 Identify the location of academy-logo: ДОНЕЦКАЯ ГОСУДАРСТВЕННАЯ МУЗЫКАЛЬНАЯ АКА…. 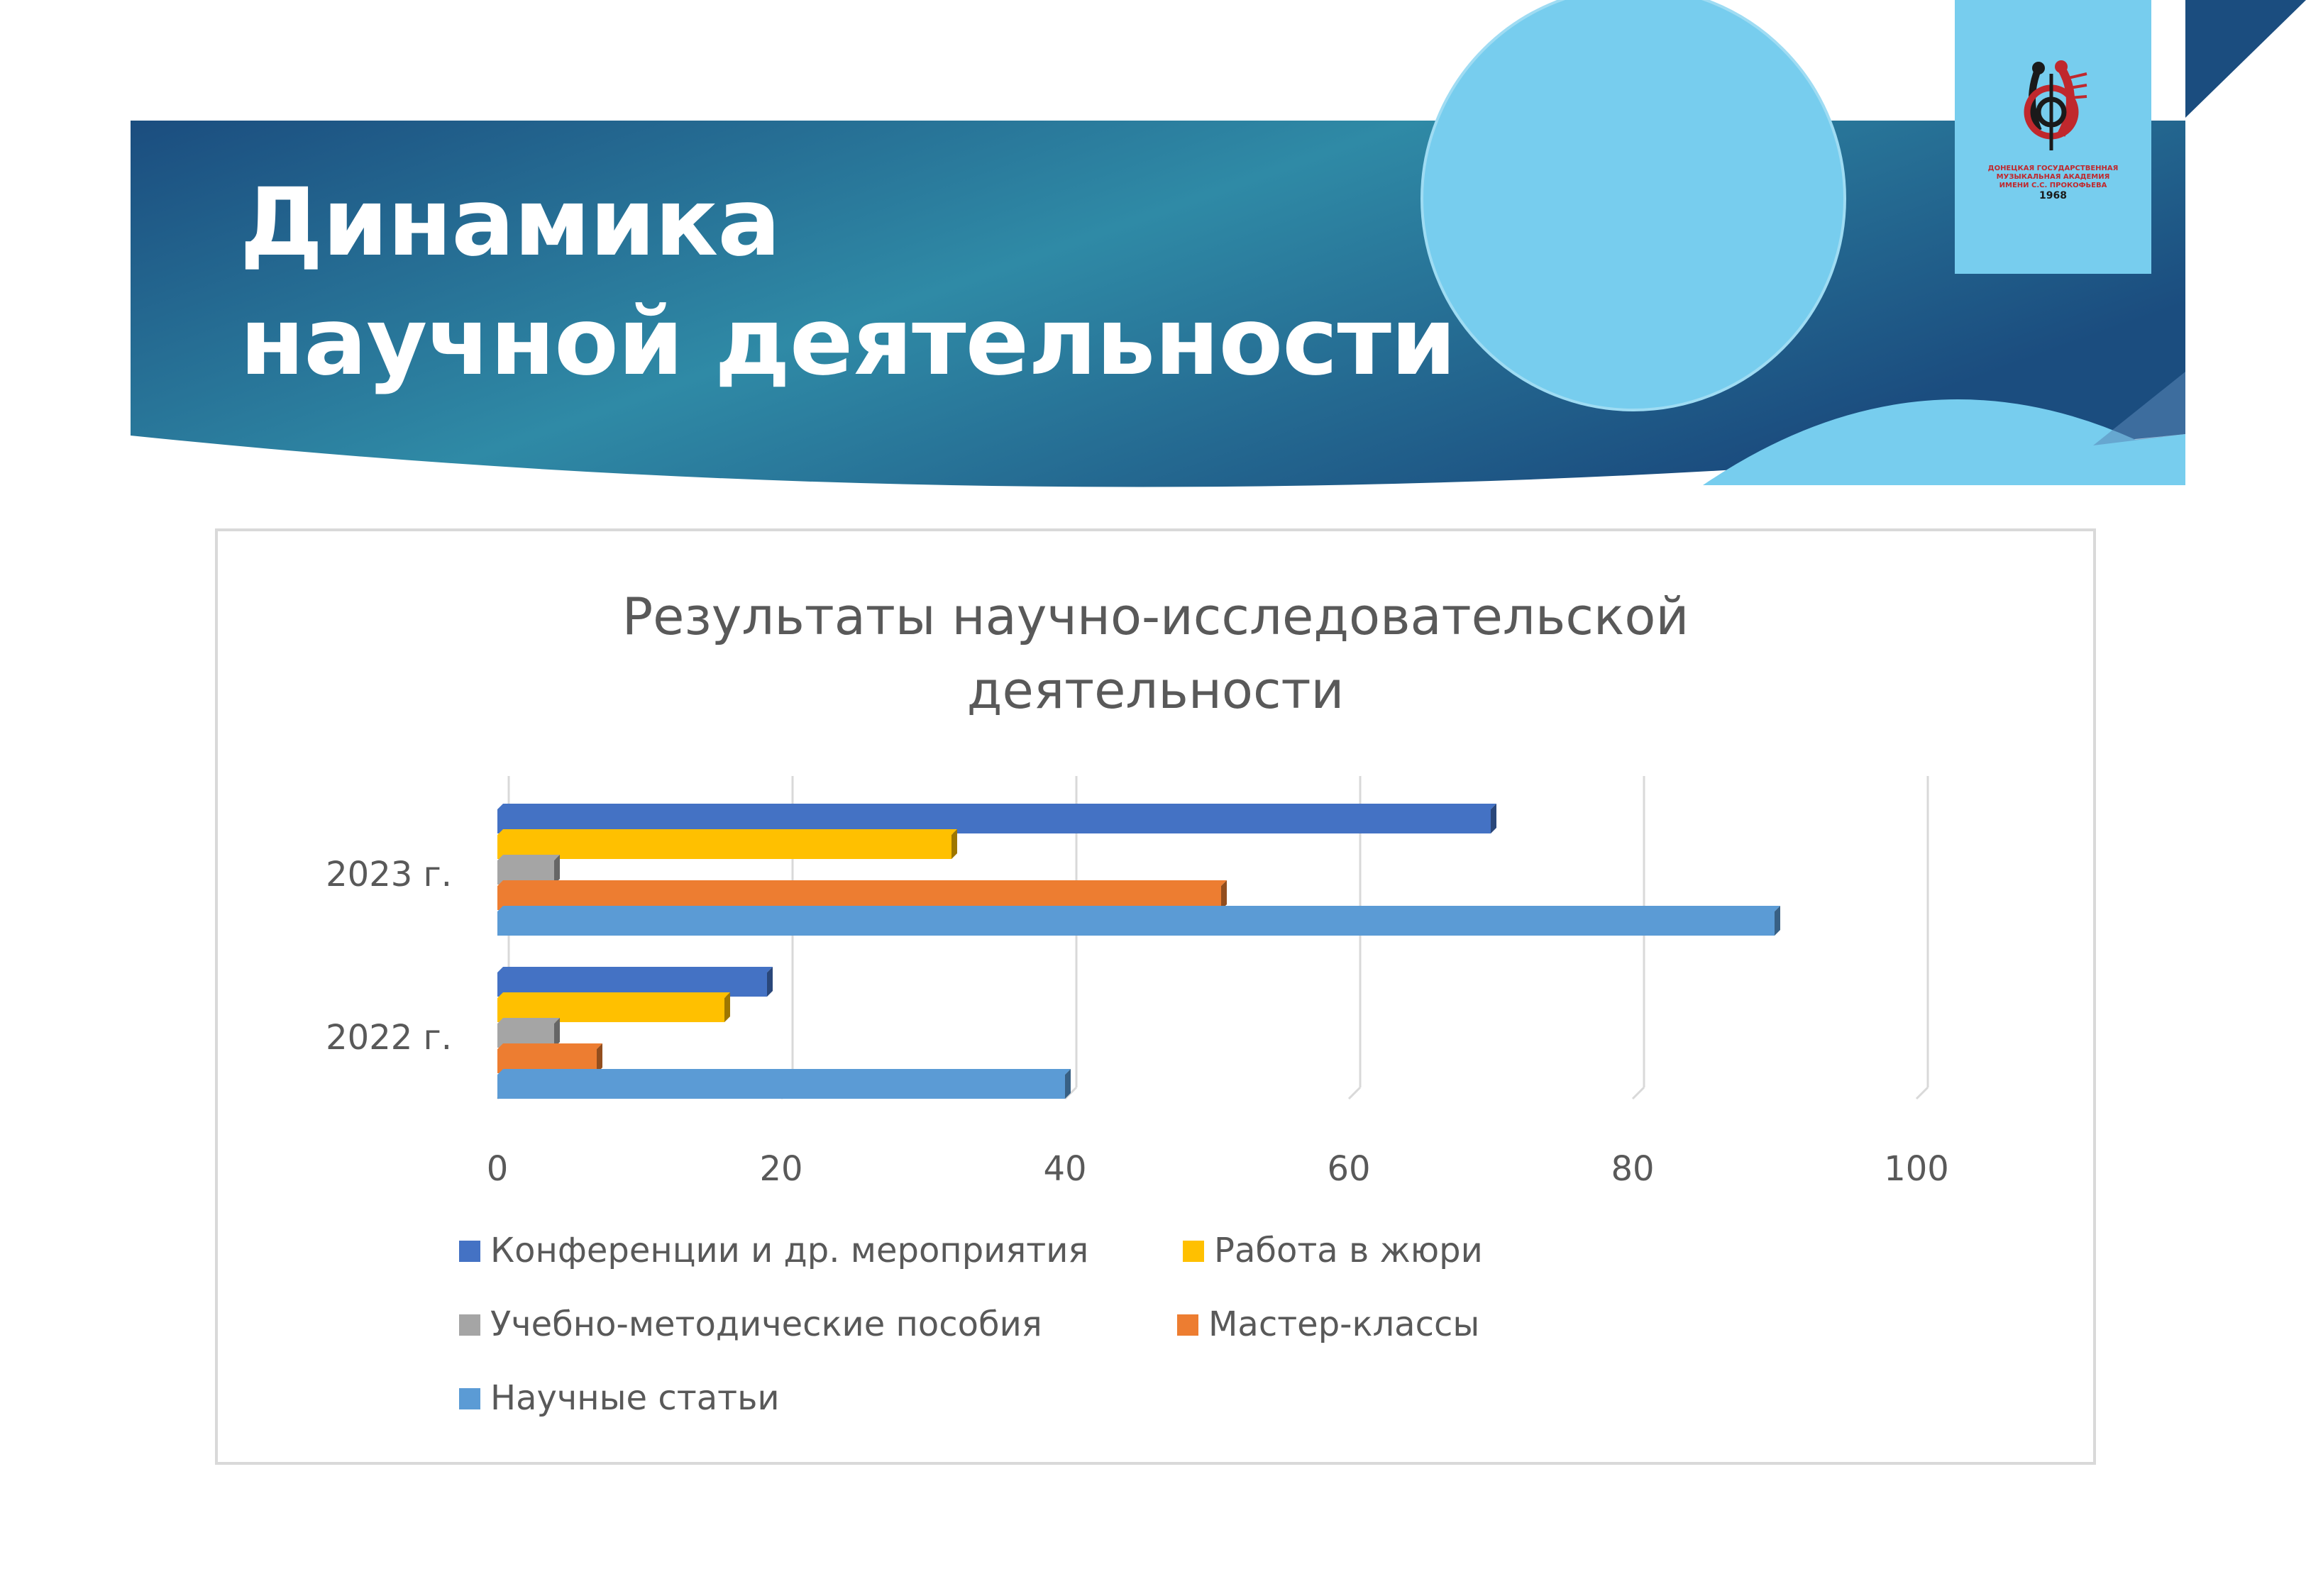
(2053, 137).